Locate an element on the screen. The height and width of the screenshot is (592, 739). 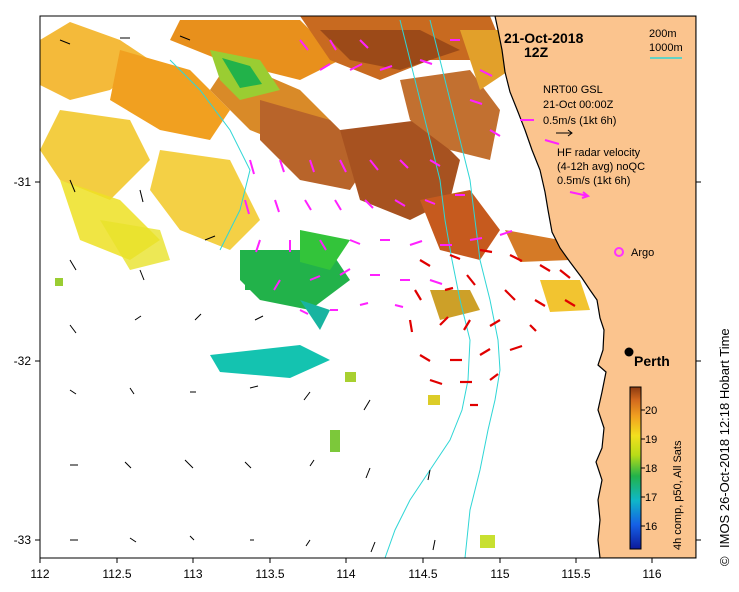
colorbar: 16 17 18 19 20 4h comp, p50, All Sats is located at coordinates (656, 468).